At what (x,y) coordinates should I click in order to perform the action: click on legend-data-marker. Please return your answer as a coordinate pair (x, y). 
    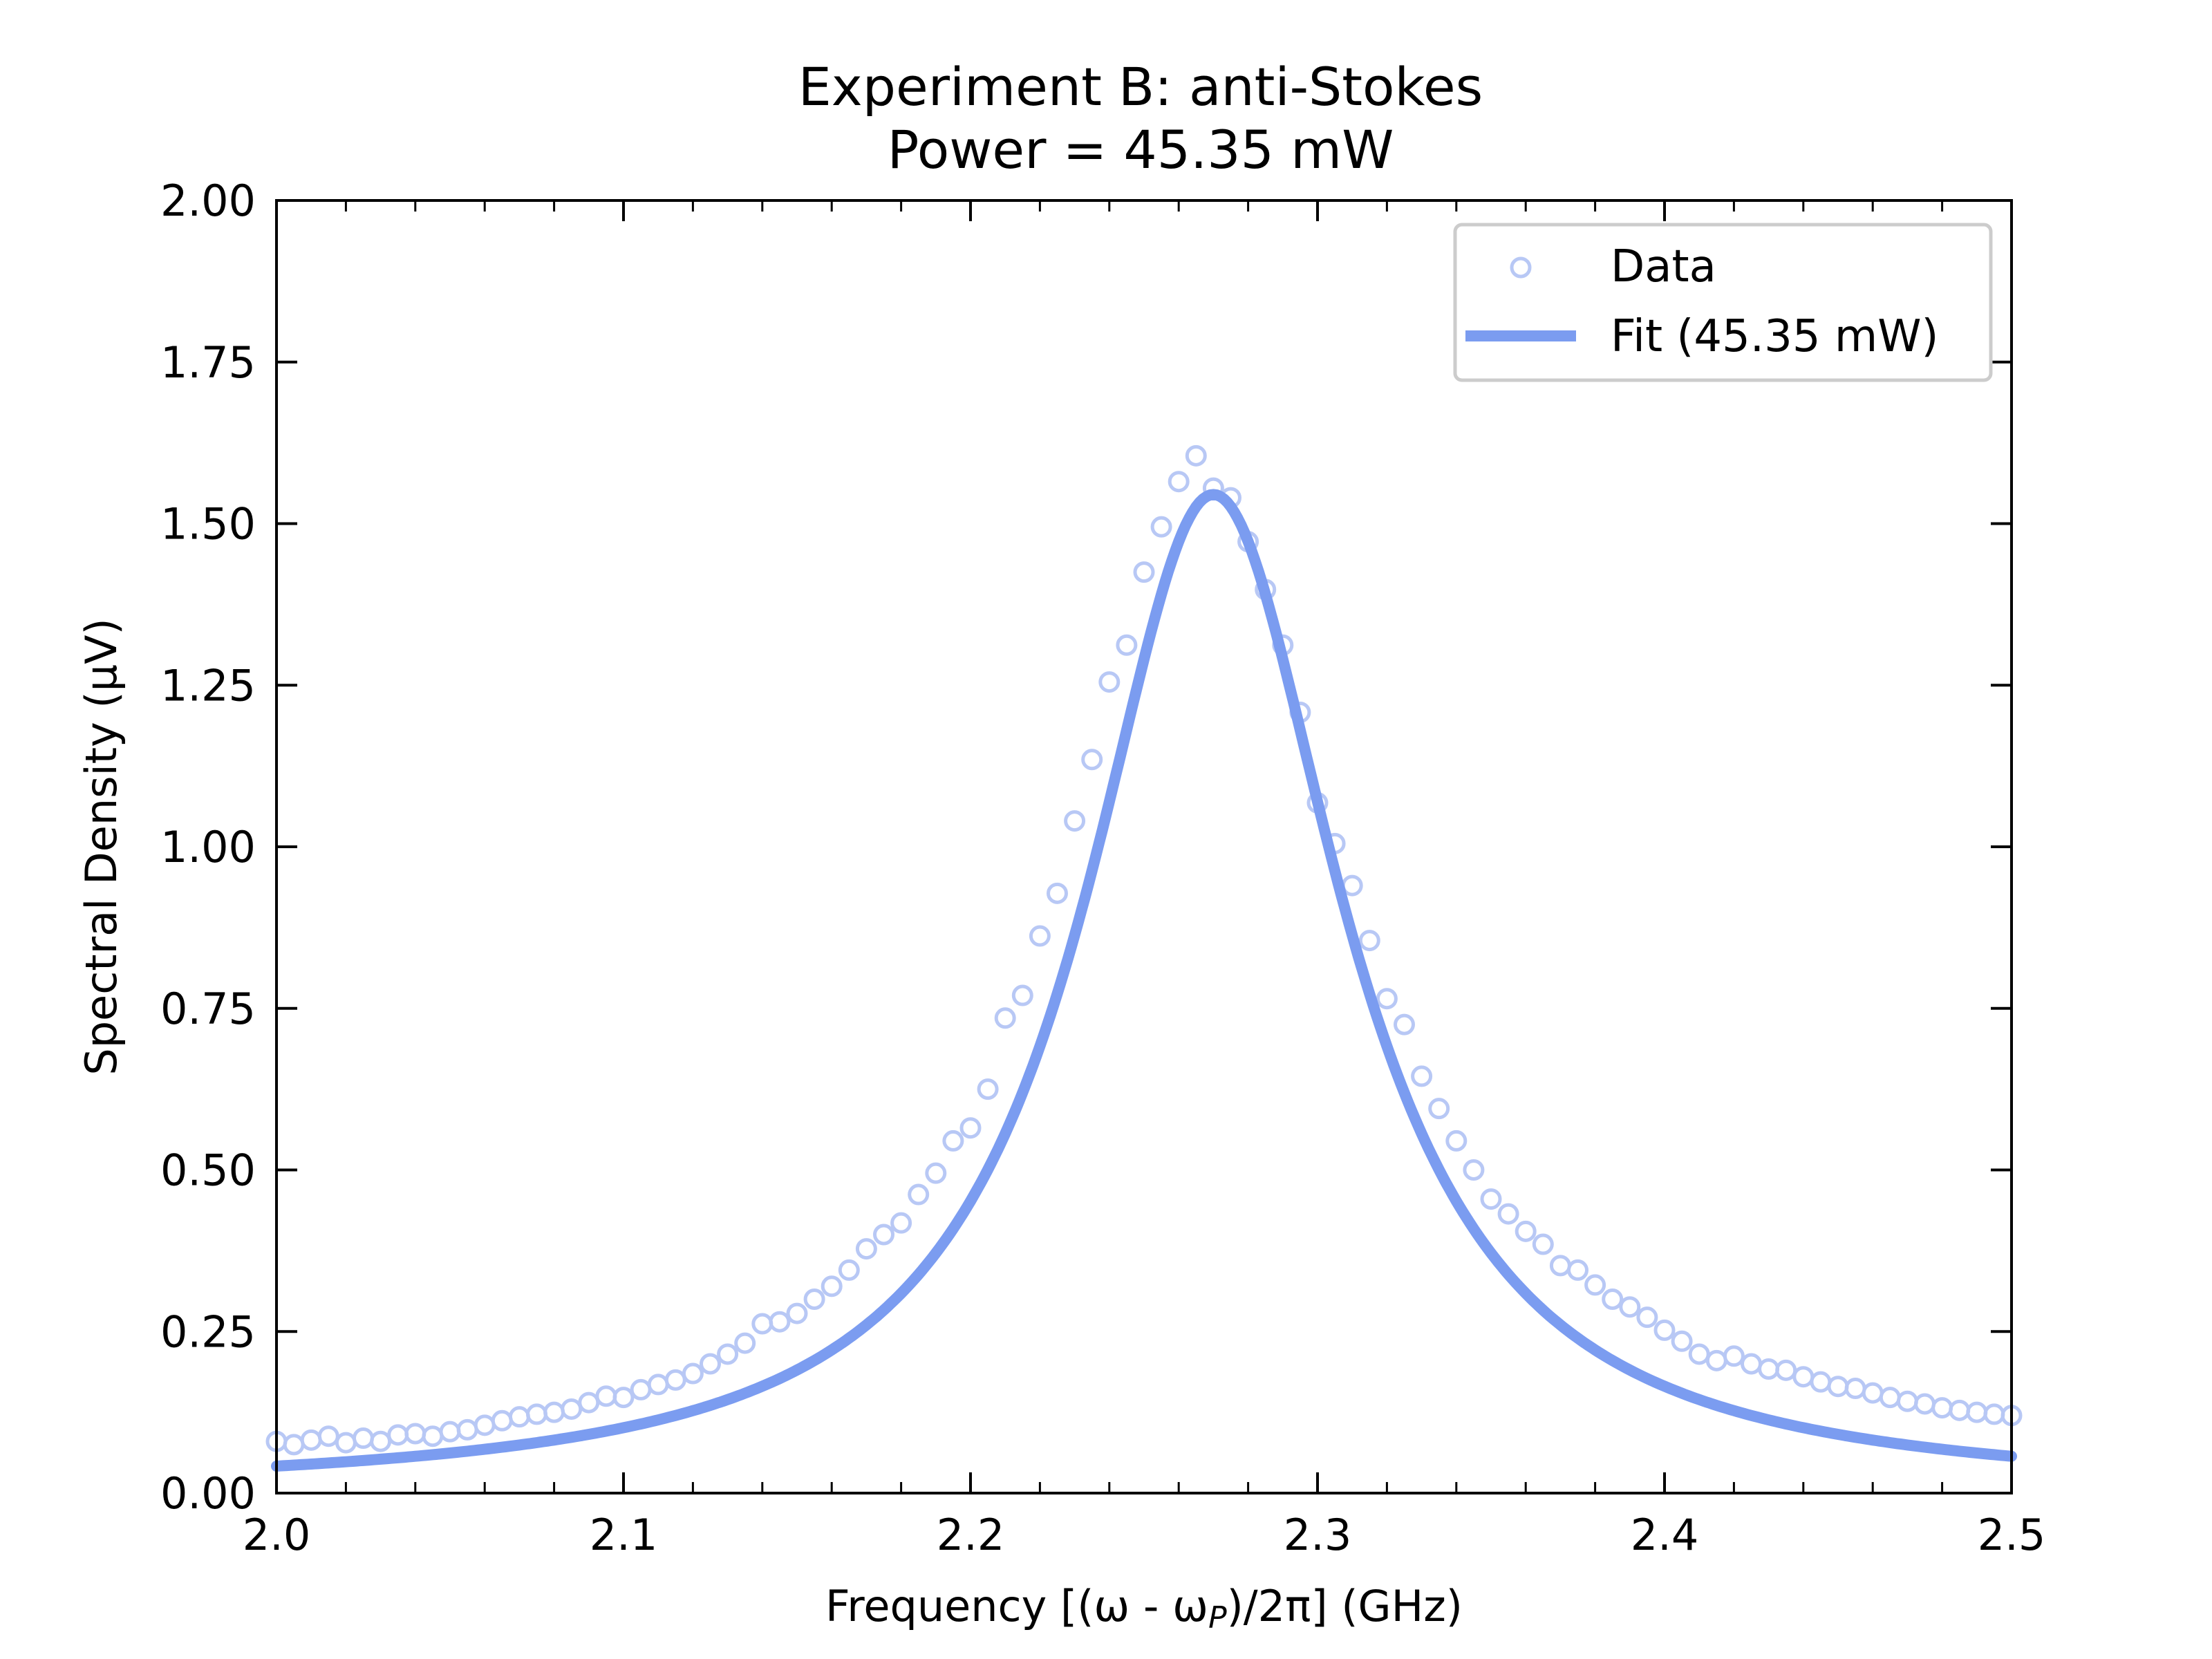
    Looking at the image, I should click on (1521, 267).